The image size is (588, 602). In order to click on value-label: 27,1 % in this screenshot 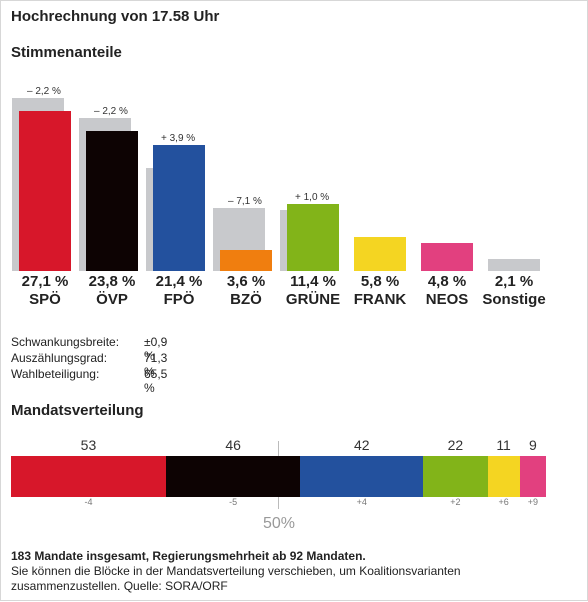, I will do `click(45, 281)`.